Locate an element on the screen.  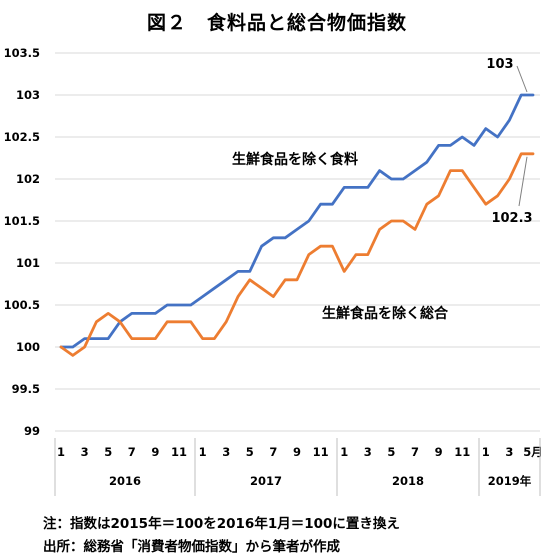
year-label: 2018 is located at coordinates (408, 481).